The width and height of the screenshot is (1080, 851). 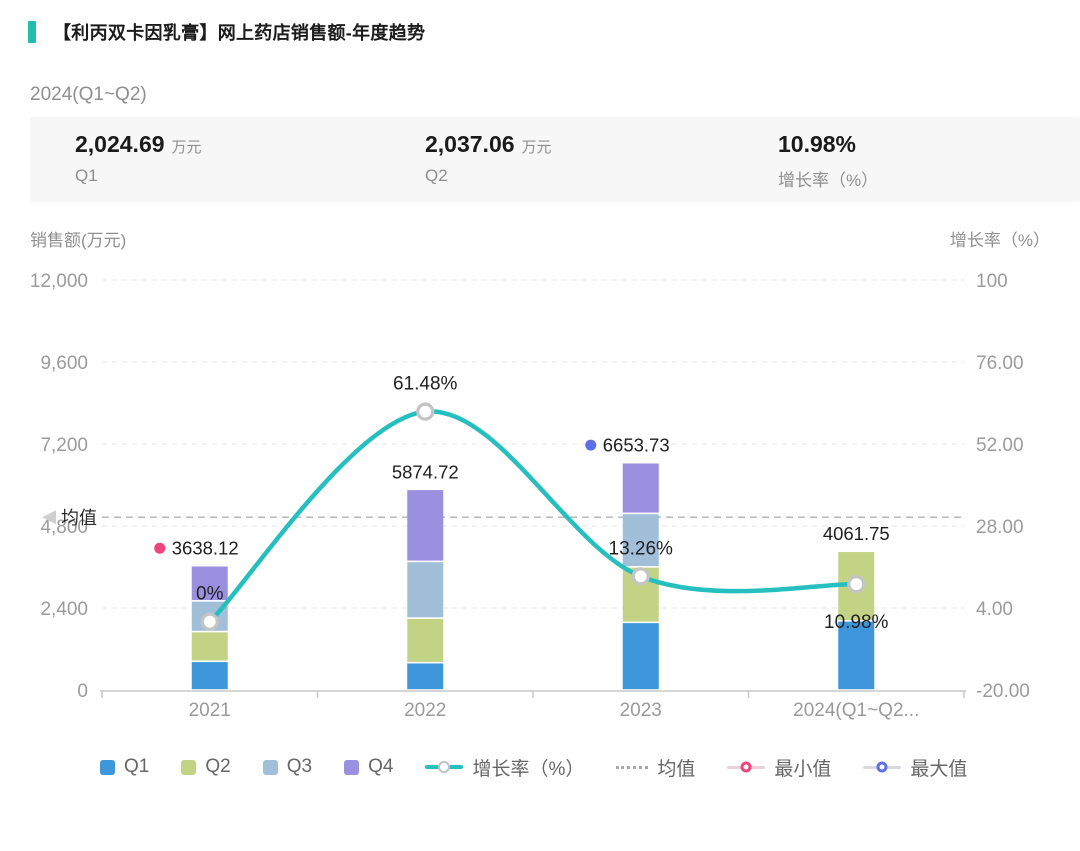 I want to click on legend-icon-q2, so click(x=189, y=767).